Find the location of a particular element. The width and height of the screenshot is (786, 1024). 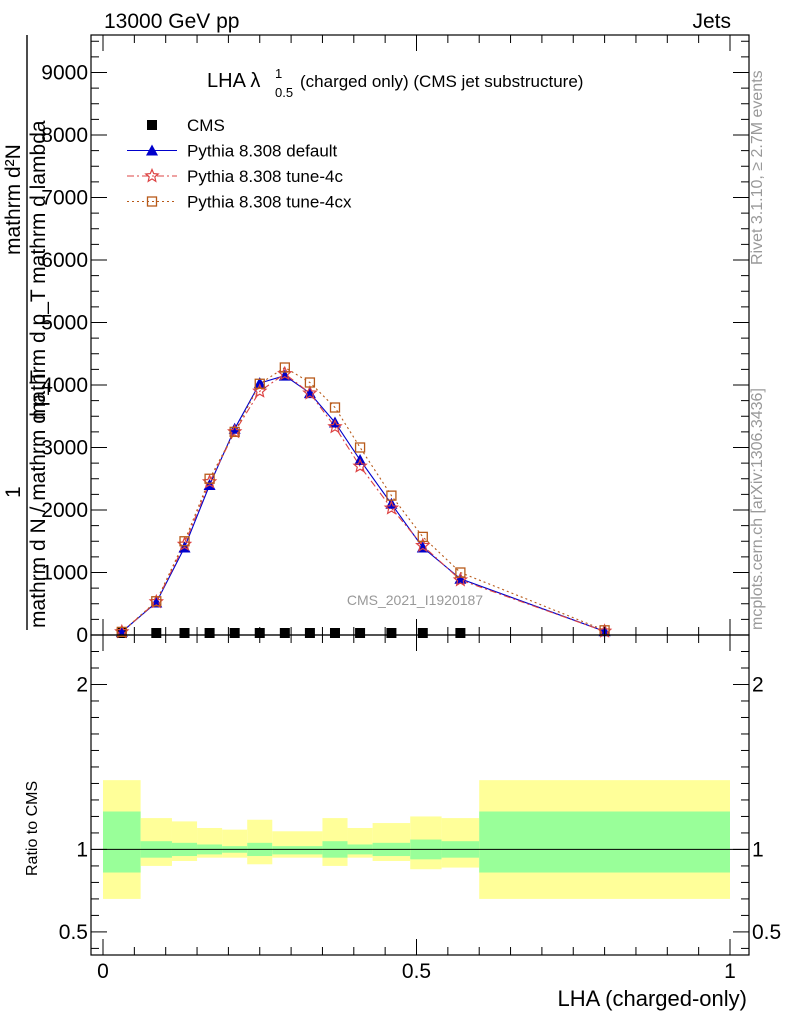

y-tick-label: 9000 is located at coordinates (64, 73).